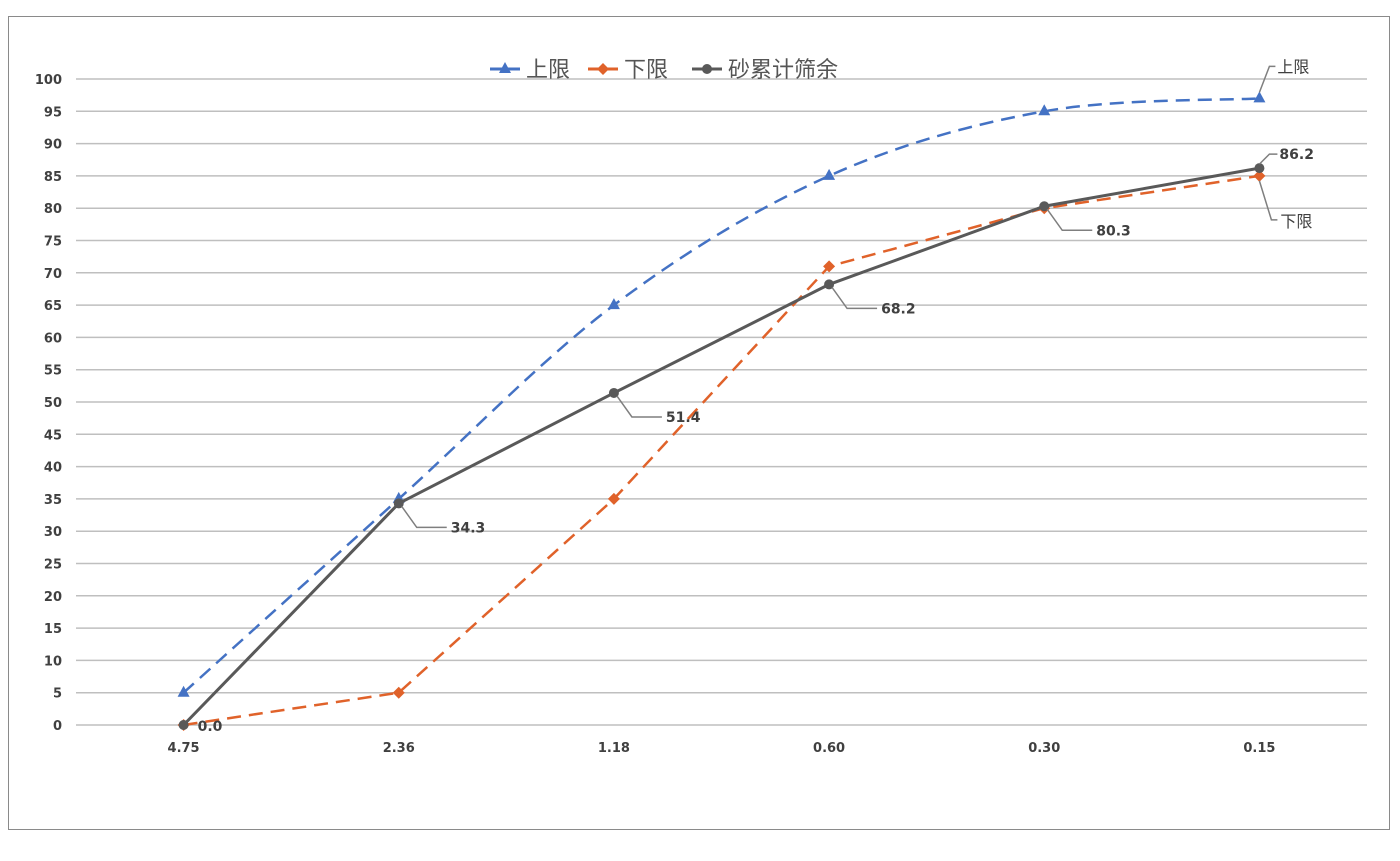 Image resolution: width=1400 pixels, height=861 pixels. Describe the element at coordinates (1296, 155) in the screenshot. I see `data-label: 86.2` at that location.